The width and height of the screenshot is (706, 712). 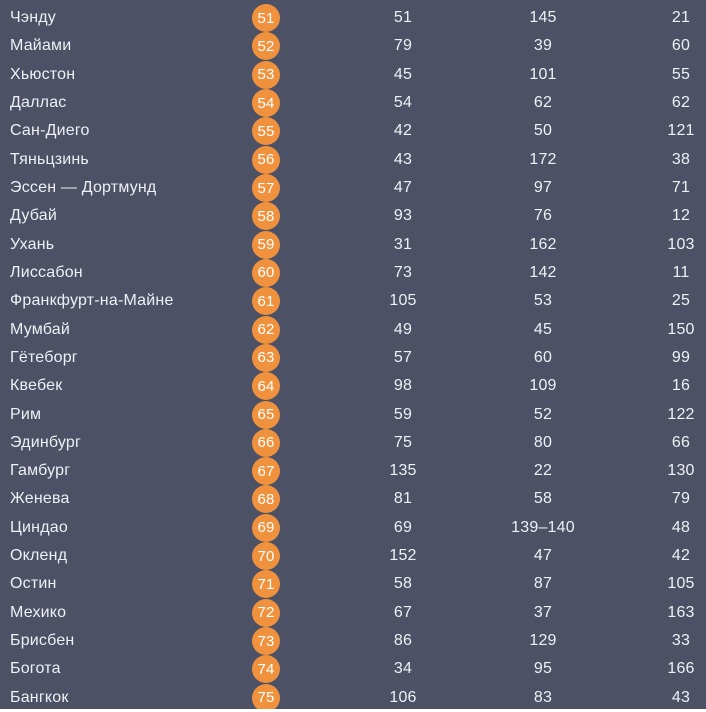 What do you see at coordinates (26, 414) in the screenshot?
I see `city-name: Рим` at bounding box center [26, 414].